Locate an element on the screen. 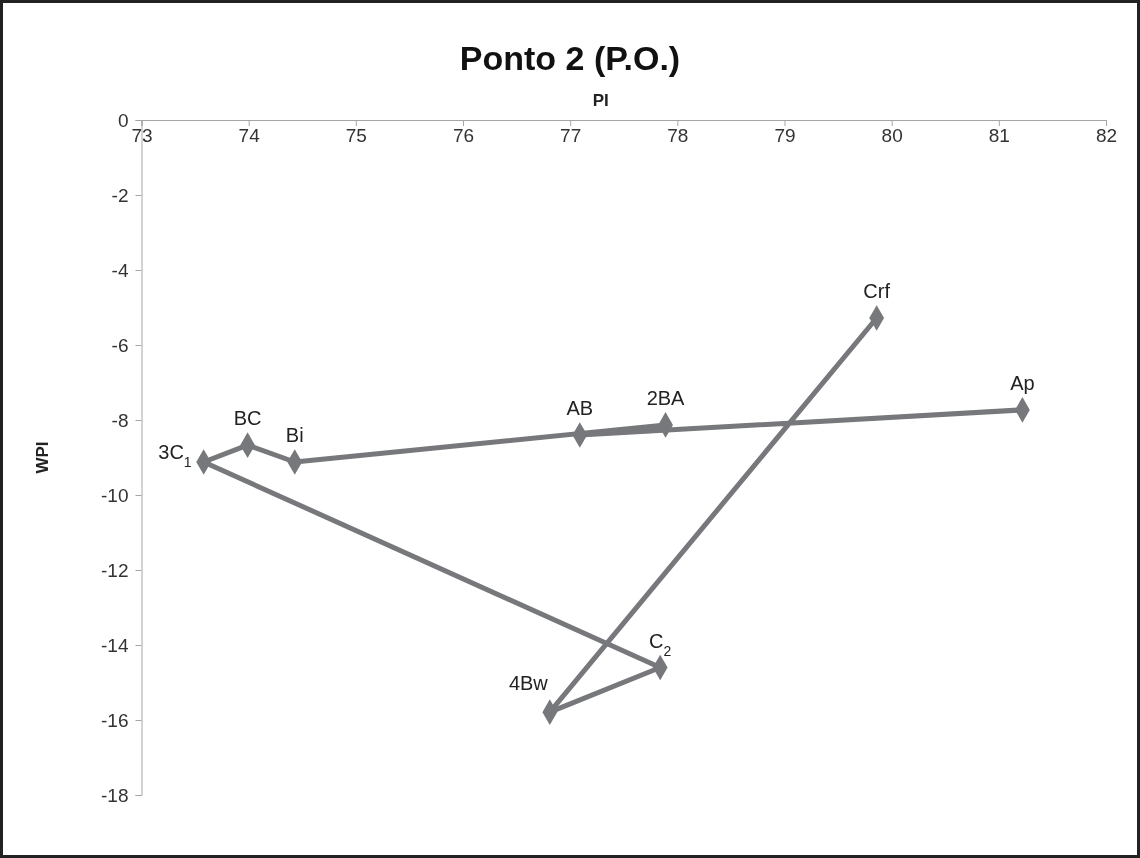 This screenshot has width=1140, height=858. x-tick-label: 78 is located at coordinates (678, 136).